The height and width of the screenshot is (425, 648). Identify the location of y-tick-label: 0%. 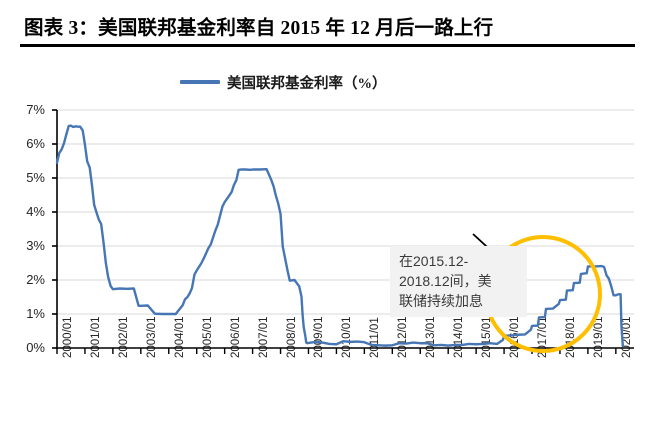
(35, 347).